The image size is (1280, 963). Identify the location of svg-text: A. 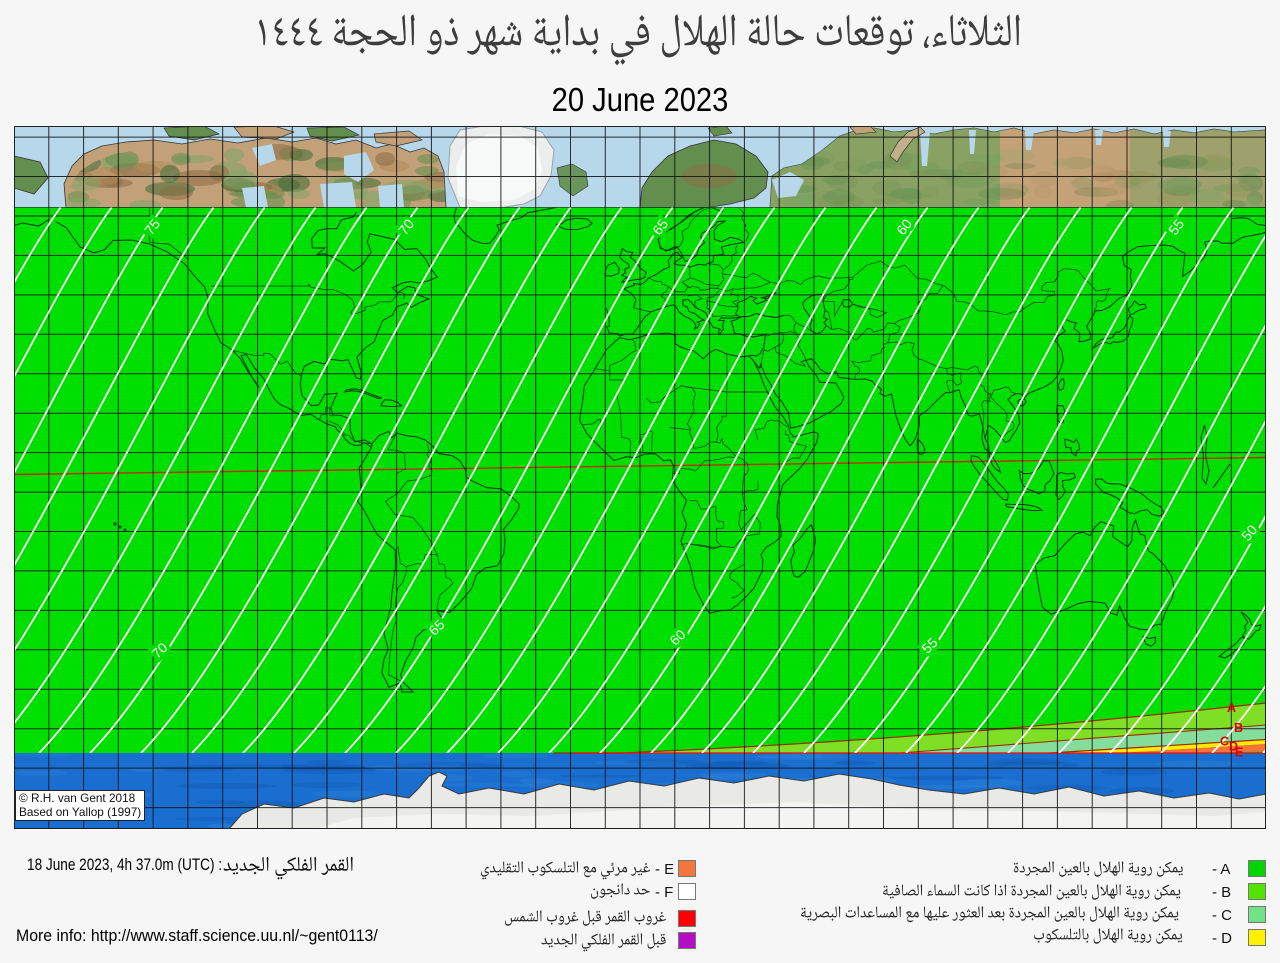
(1231, 708).